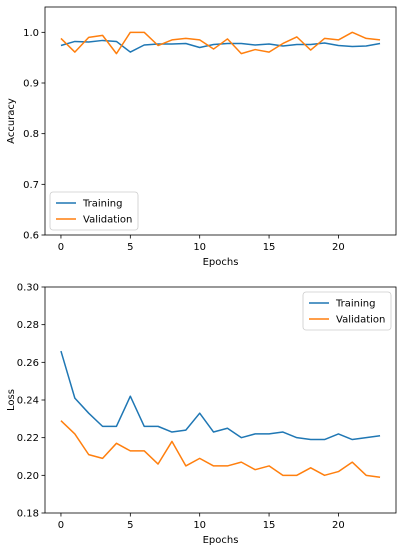 This screenshot has height=550, width=402. Describe the element at coordinates (61, 247) in the screenshot. I see `accuracy-x-tick-label: 0` at that location.